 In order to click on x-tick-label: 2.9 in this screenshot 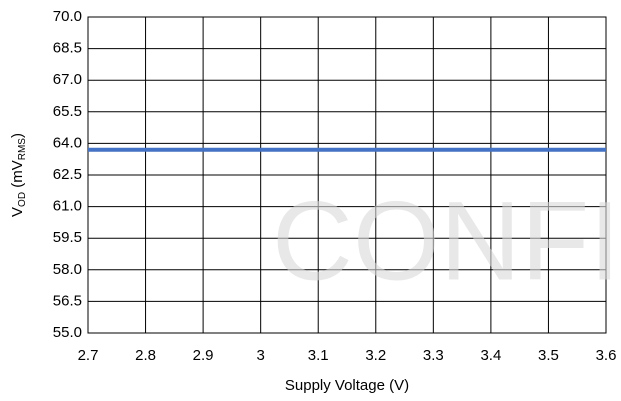, I will do `click(203, 355)`.